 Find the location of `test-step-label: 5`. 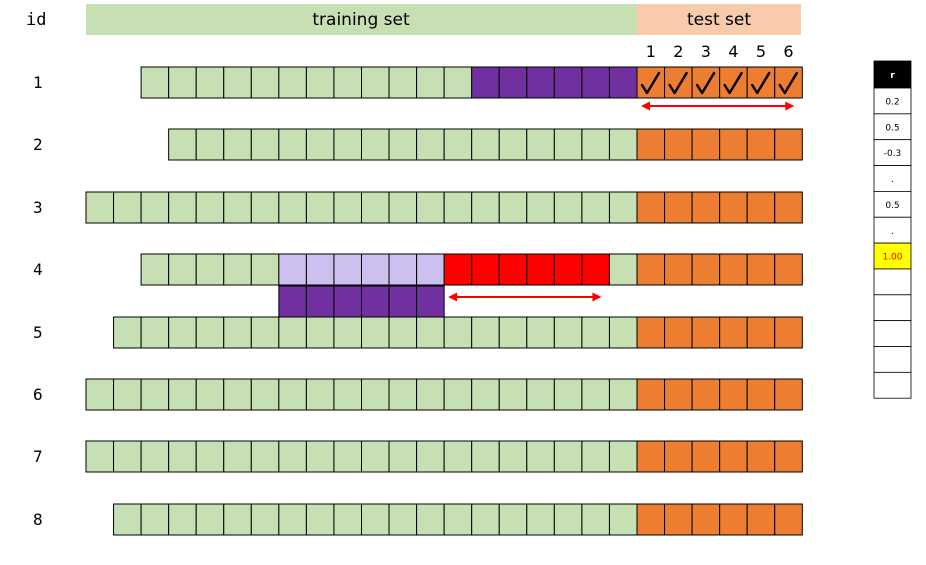

test-step-label: 5 is located at coordinates (761, 51).